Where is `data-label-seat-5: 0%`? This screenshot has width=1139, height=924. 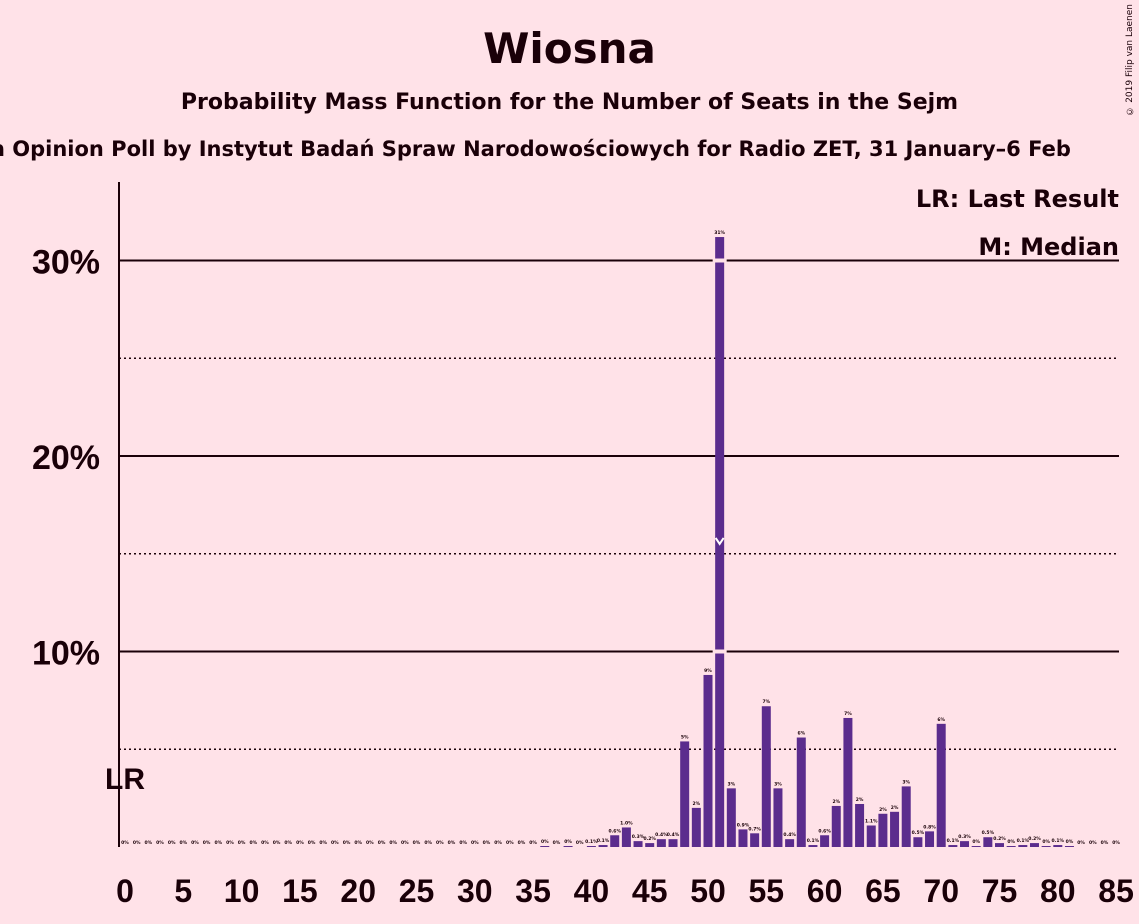
data-label-seat-5: 0% is located at coordinates (183, 843).